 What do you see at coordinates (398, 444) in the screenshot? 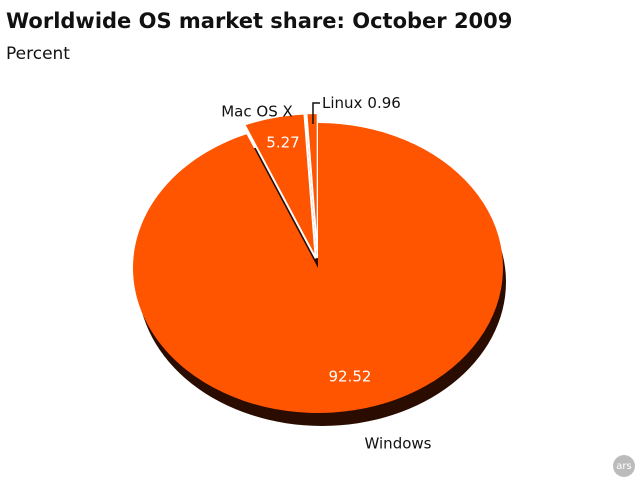
I see `category-label: Windows` at bounding box center [398, 444].